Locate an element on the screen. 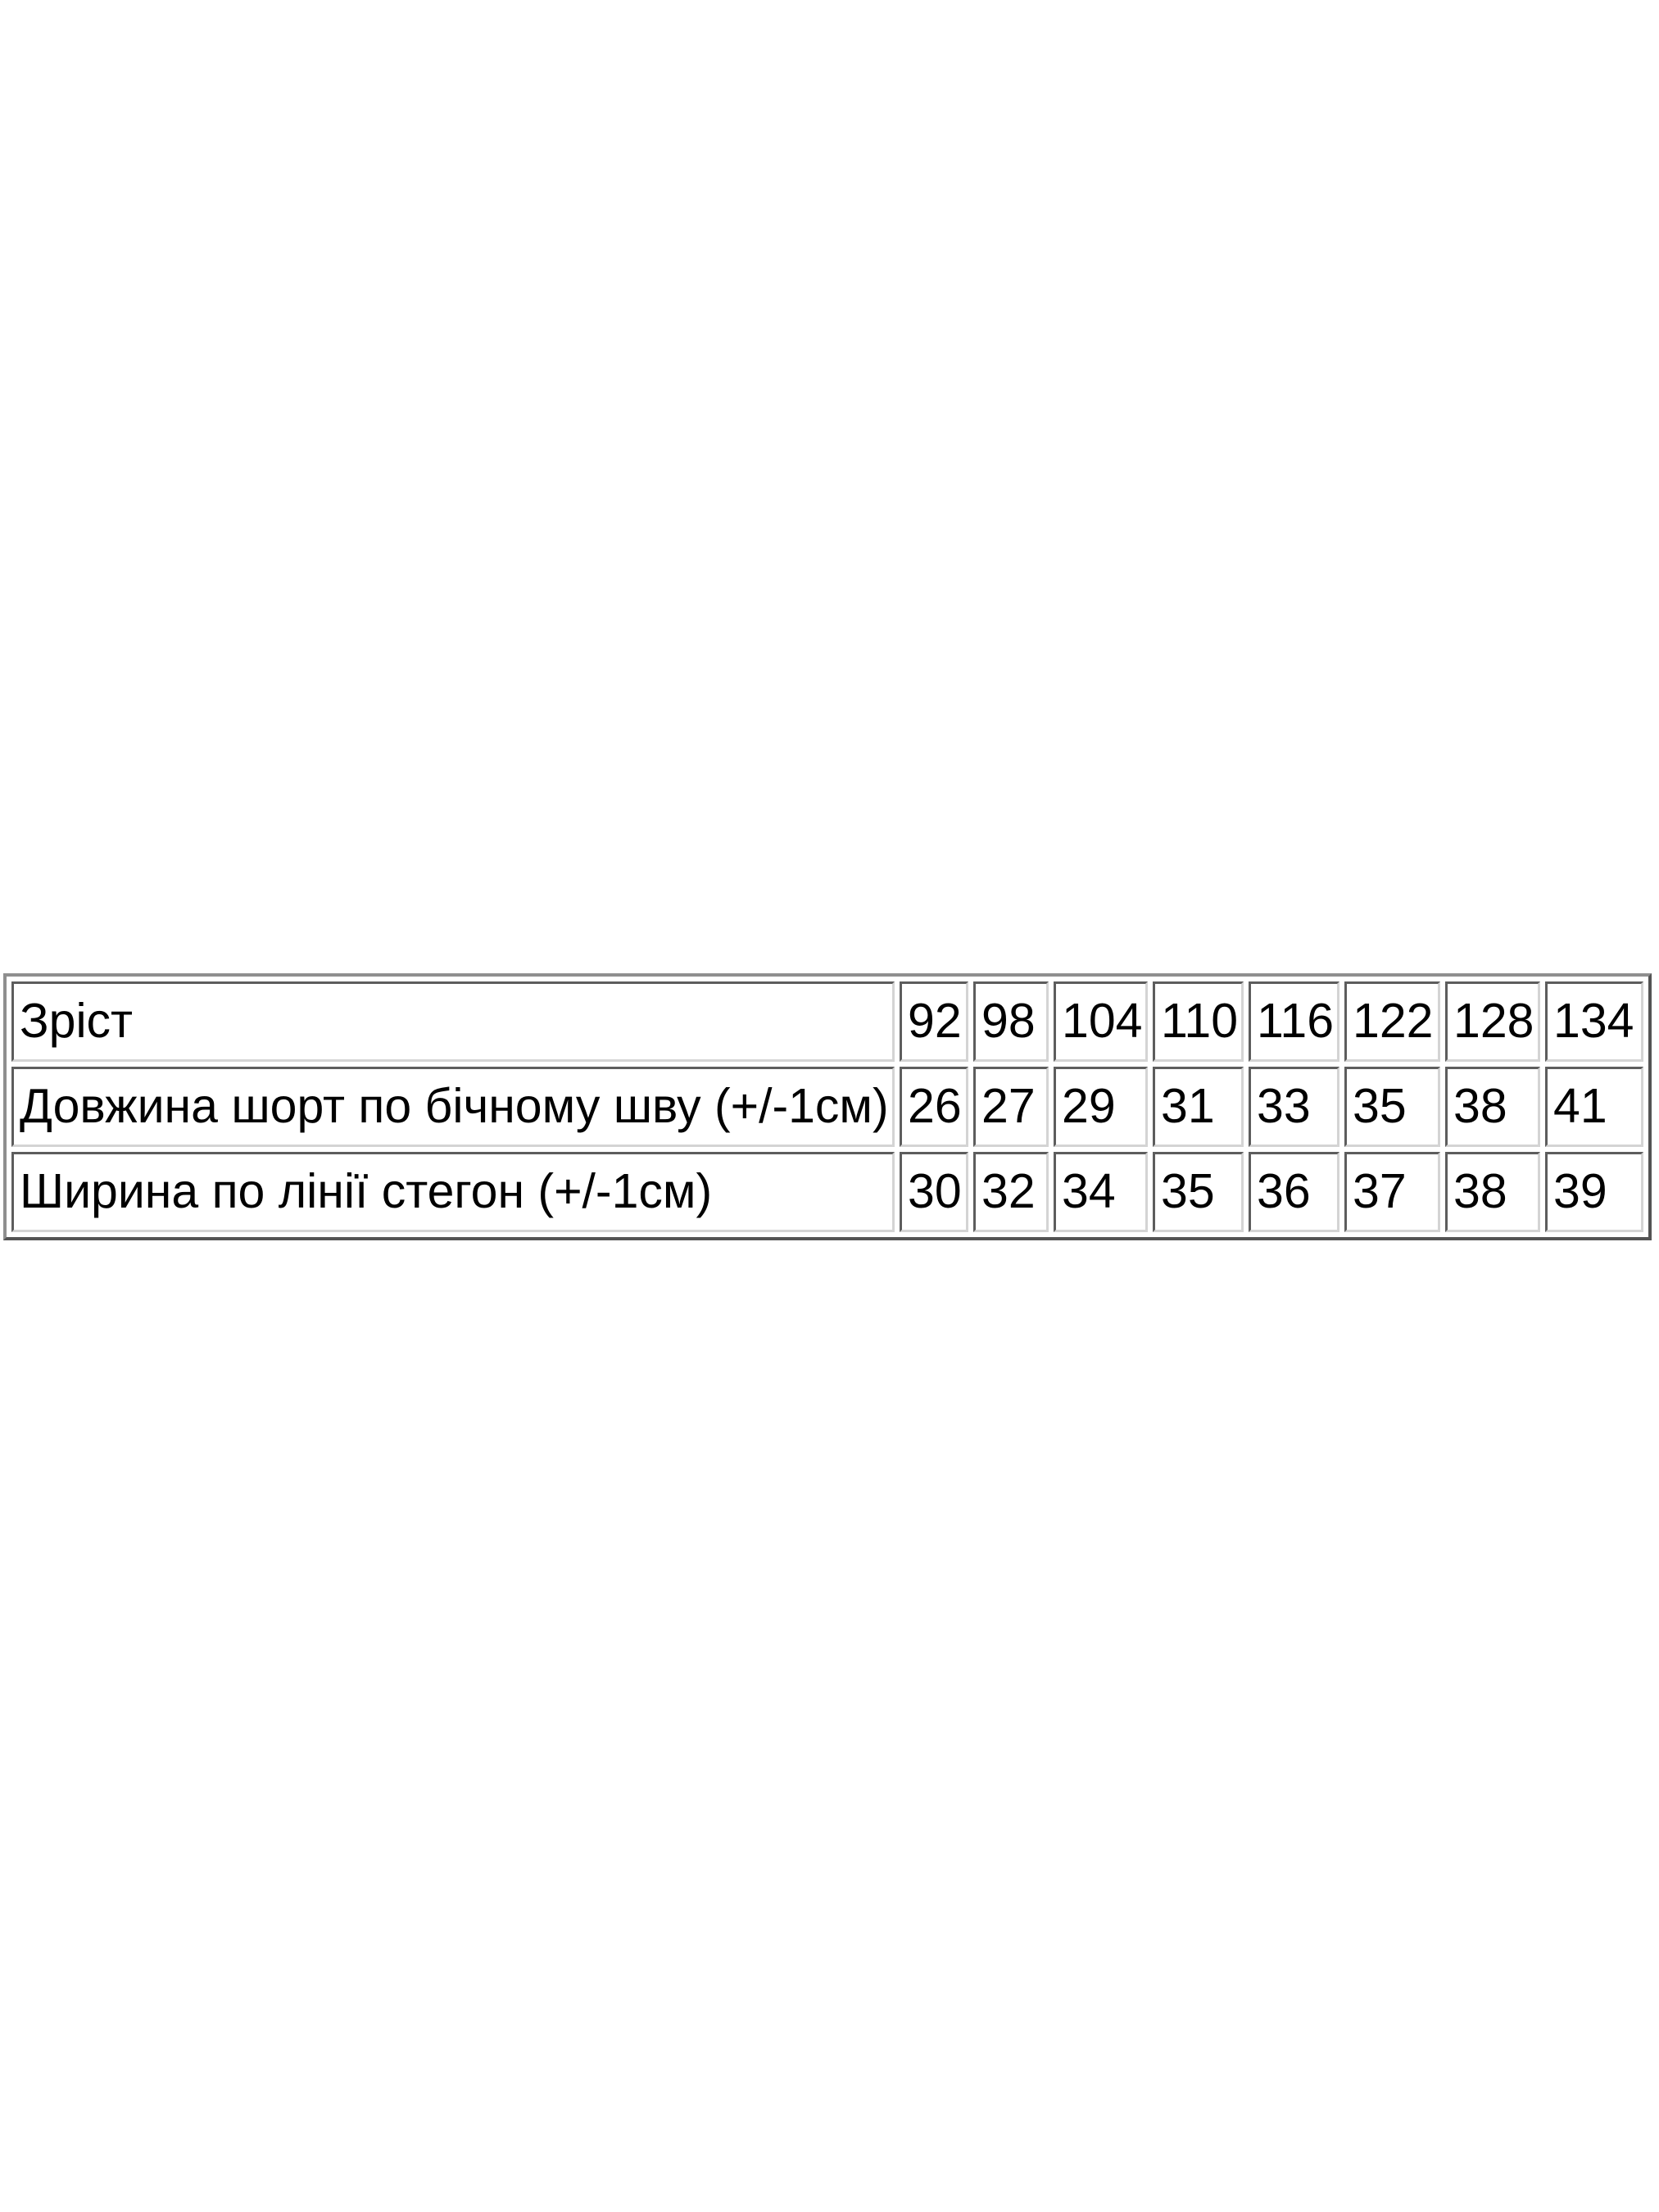  value-cell: 27 is located at coordinates (1011, 1107).